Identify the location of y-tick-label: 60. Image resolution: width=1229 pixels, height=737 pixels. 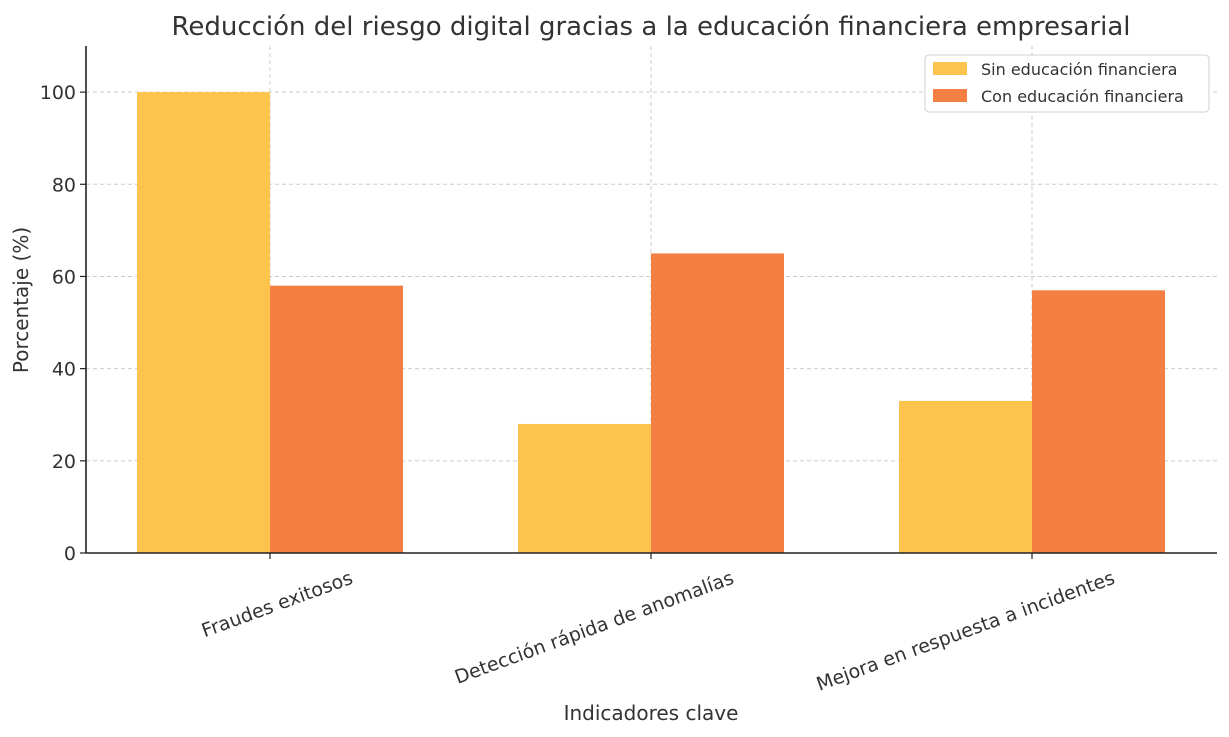
(64, 277).